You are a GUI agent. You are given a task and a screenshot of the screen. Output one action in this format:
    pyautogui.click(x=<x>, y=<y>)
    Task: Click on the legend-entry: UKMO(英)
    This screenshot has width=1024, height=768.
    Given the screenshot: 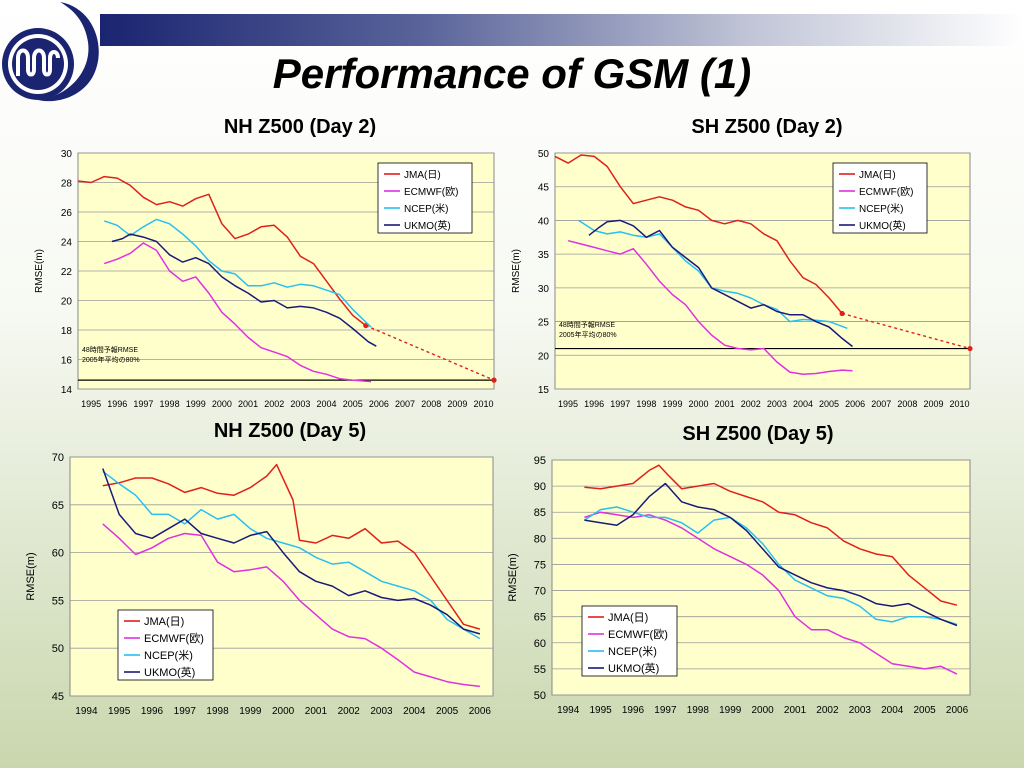 What is the action you would take?
    pyautogui.click(x=427, y=225)
    